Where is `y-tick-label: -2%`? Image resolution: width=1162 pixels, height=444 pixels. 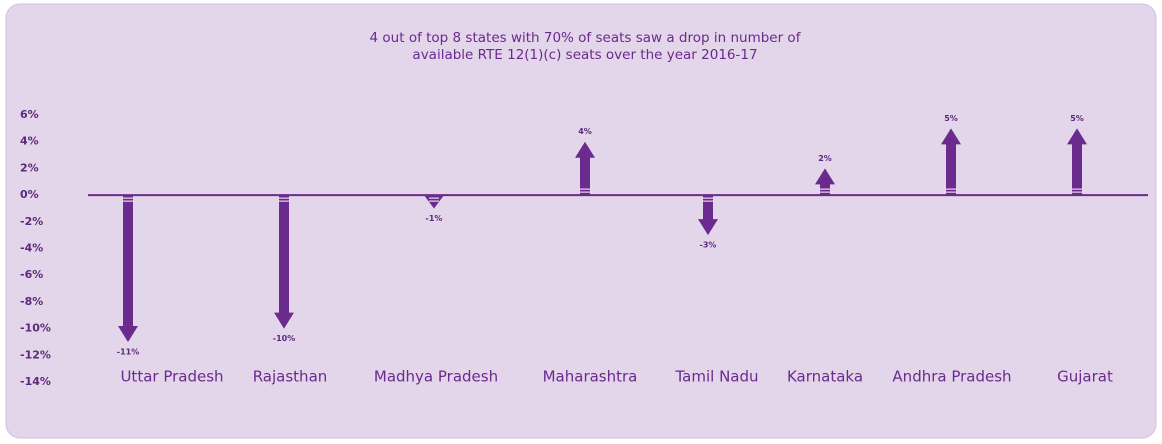 y-tick-label: -2% is located at coordinates (31, 221).